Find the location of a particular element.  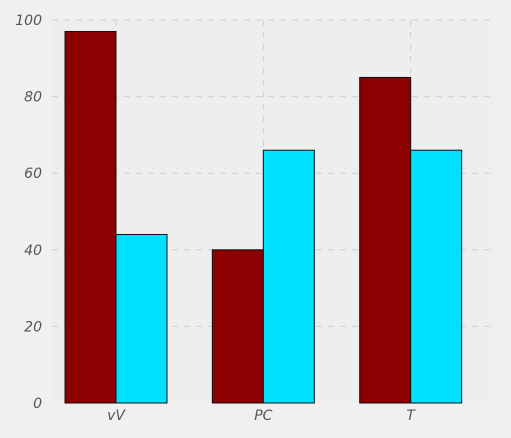

x-tick-label: T is located at coordinates (411, 416).